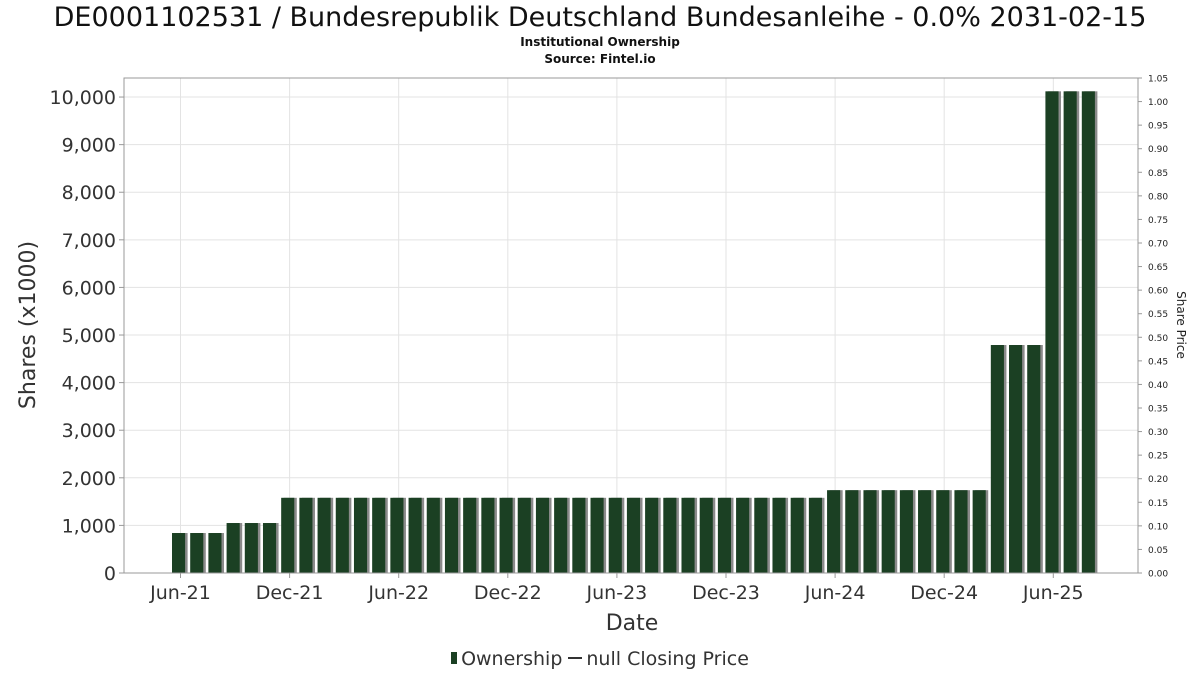 The image size is (1200, 675). Describe the element at coordinates (1181, 325) in the screenshot. I see `y2-axis-label: Share Price` at that location.